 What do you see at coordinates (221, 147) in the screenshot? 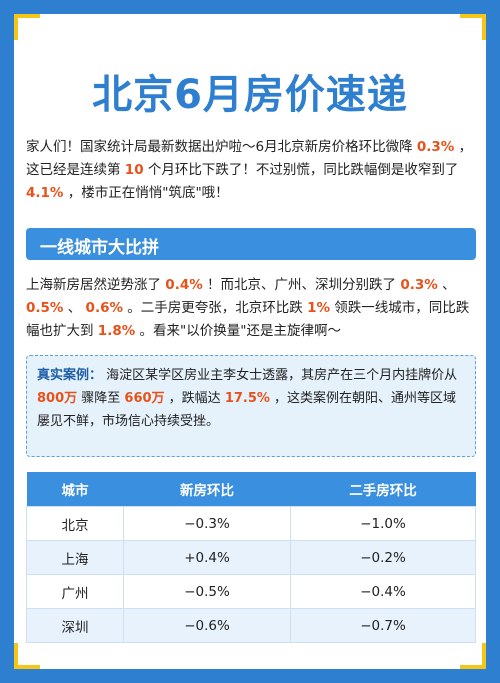
I see `intro-text: 家人们！国家统计局最新数据出炉啦～6月北京新房价格环比微降` at bounding box center [221, 147].